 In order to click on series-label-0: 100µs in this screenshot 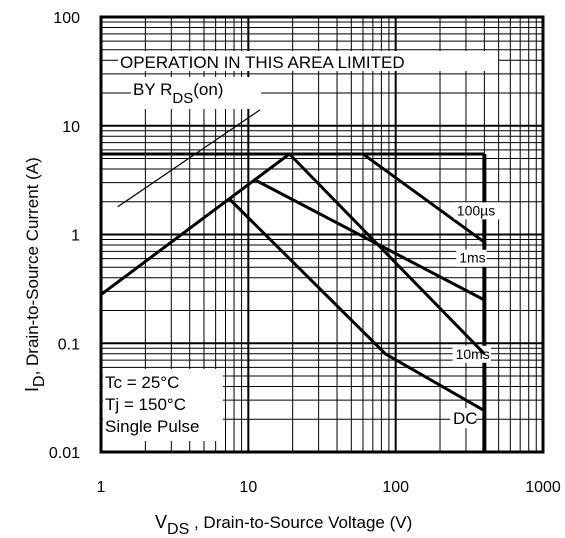, I will do `click(476, 210)`.